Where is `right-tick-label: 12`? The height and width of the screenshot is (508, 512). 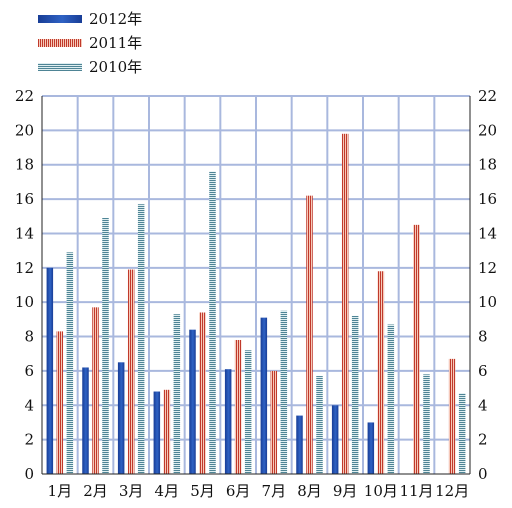 right-tick-label: 12 is located at coordinates (487, 268).